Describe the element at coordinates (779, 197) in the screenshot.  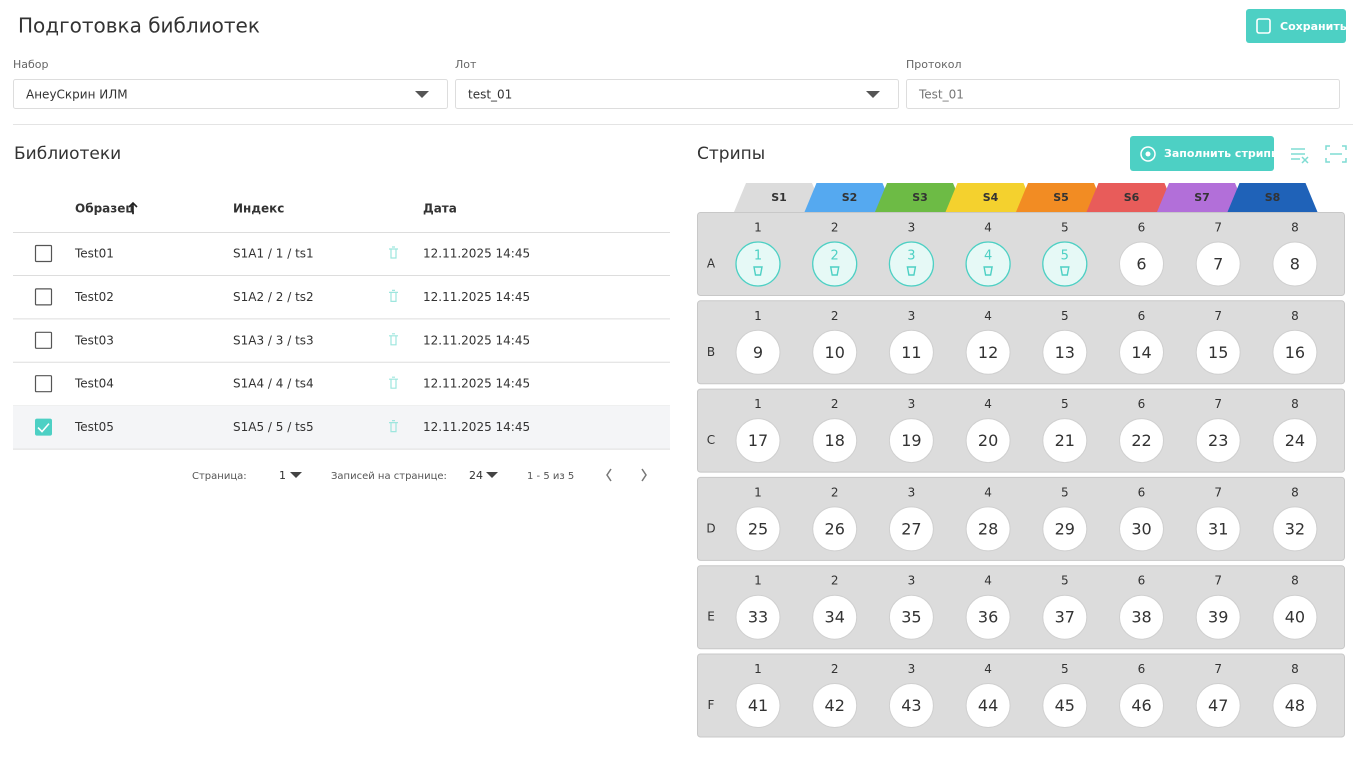
I see `strip-tab: S1` at that location.